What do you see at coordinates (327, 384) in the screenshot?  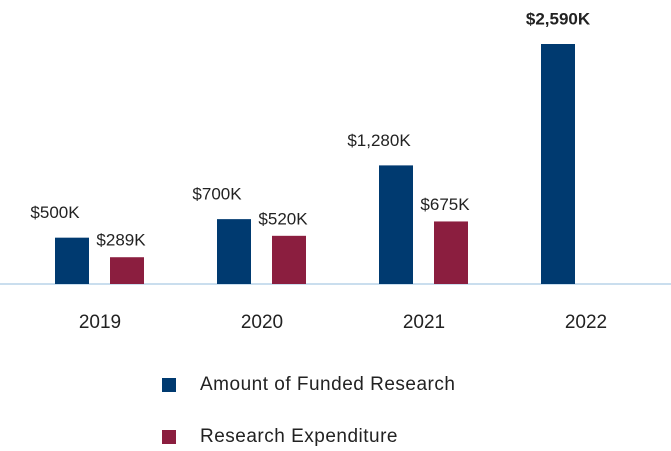 I see `legend-label: Amount of Funded Research` at bounding box center [327, 384].